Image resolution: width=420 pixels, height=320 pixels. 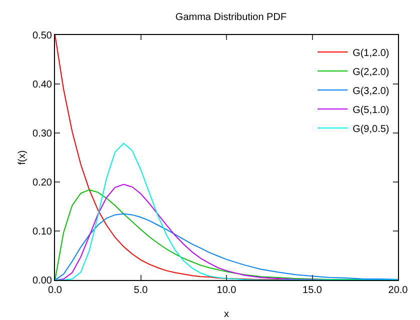 I want to click on legend-label: G(9,0.5), so click(x=371, y=129).